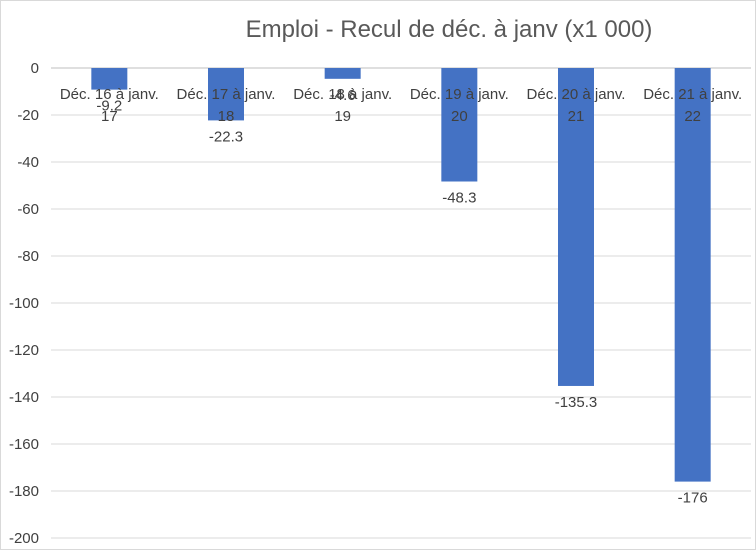  What do you see at coordinates (28, 162) in the screenshot?
I see `y-tick-label: -40` at bounding box center [28, 162].